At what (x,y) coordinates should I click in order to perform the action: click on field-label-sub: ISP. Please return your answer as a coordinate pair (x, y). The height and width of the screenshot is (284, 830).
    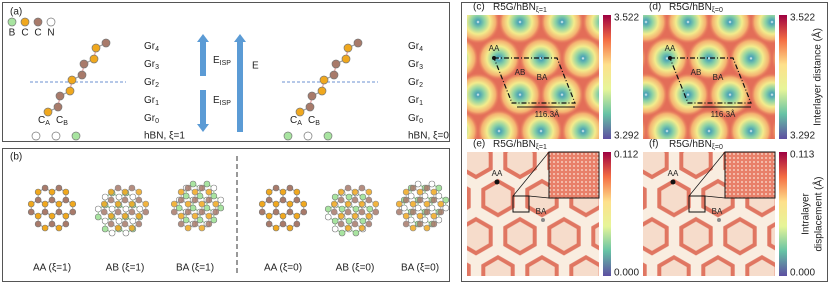
    Looking at the image, I should click on (226, 63).